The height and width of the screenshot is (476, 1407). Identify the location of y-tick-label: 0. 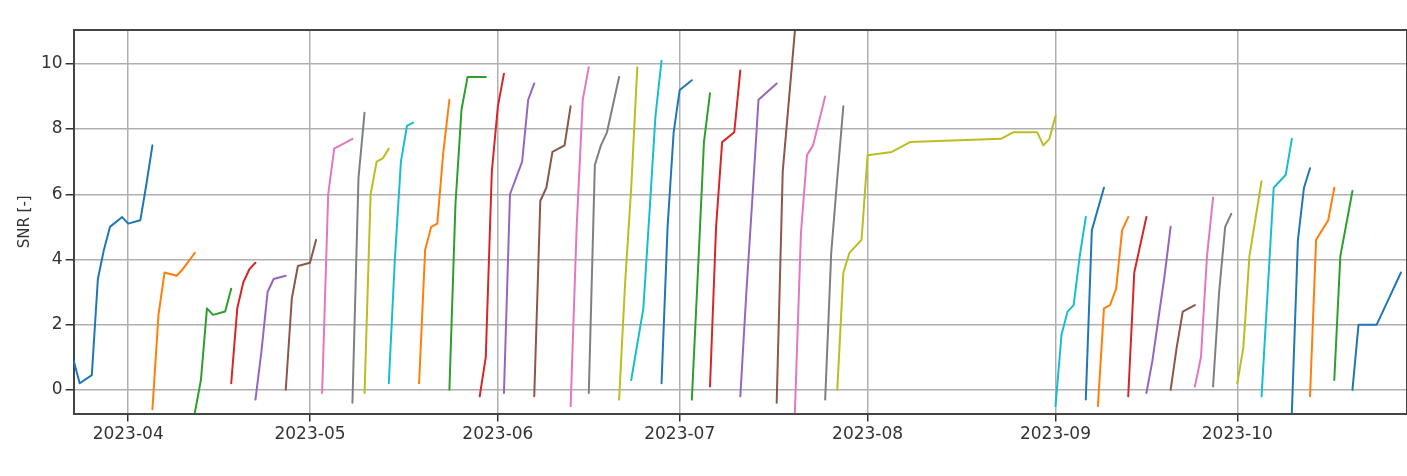
(57, 388).